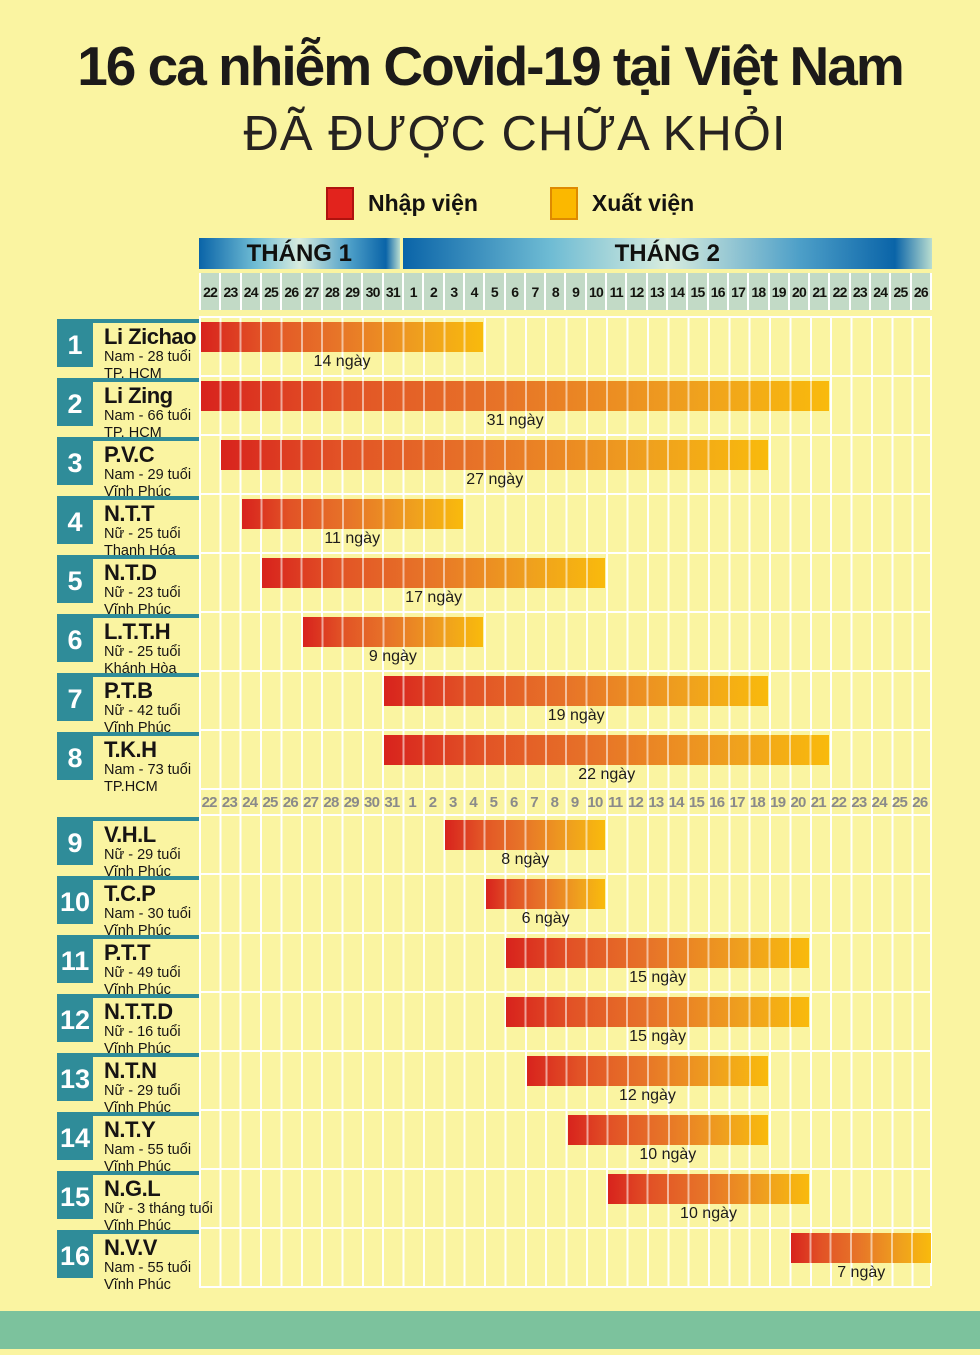 The image size is (980, 1355). What do you see at coordinates (798, 802) in the screenshot?
I see `day-axis-mid-cell: 20` at bounding box center [798, 802].